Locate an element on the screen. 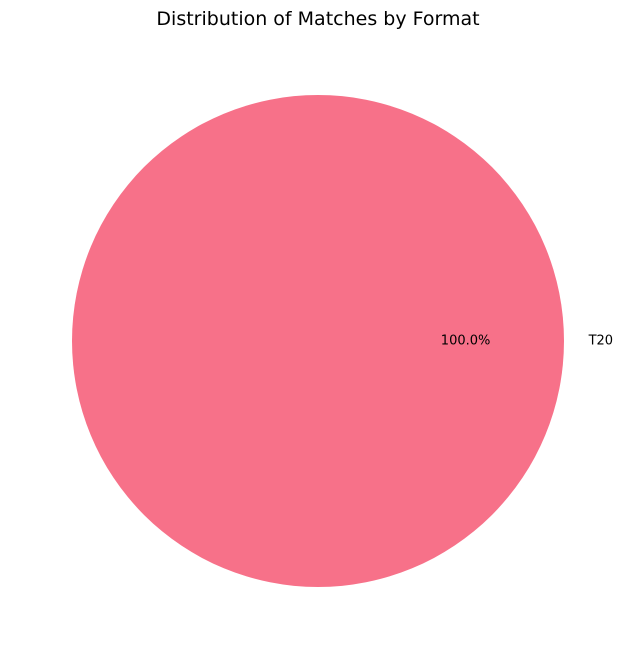 This screenshot has width=636, height=659. slice-label-t20: T20 is located at coordinates (600, 341).